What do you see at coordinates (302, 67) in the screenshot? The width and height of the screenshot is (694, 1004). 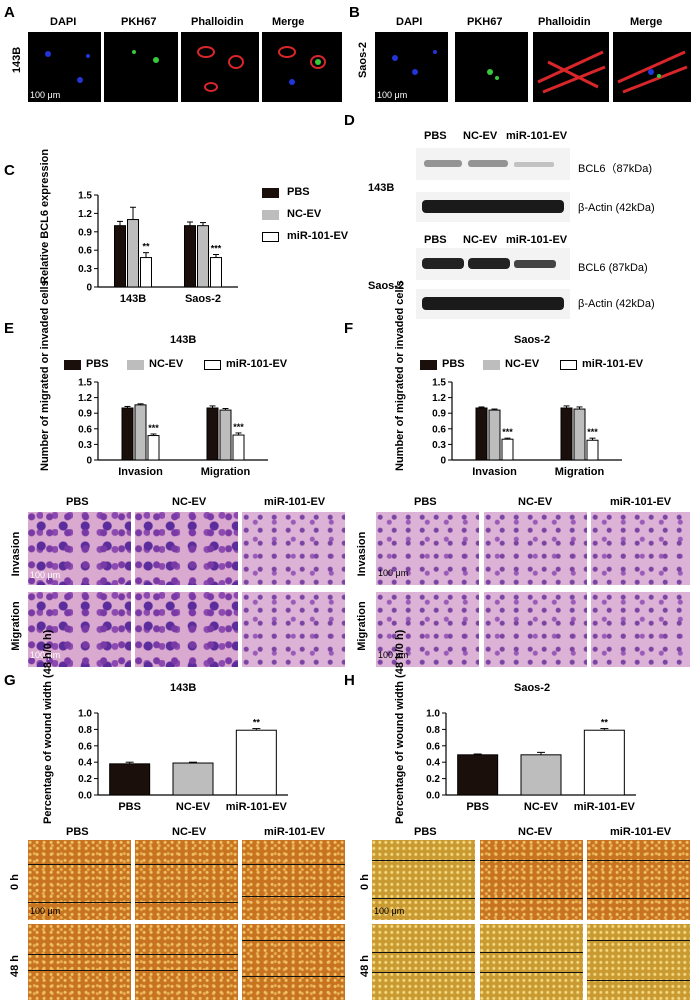 I see `fluor-143b-merge` at bounding box center [302, 67].